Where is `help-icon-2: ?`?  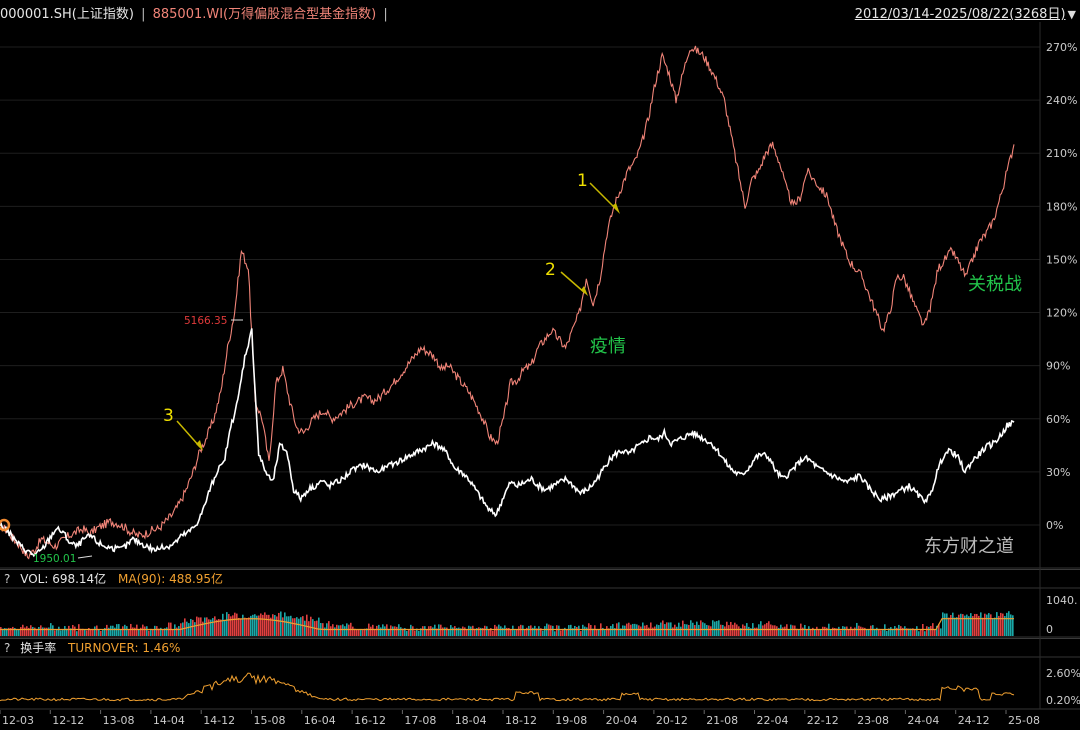
help-icon-2: ? is located at coordinates (7, 647).